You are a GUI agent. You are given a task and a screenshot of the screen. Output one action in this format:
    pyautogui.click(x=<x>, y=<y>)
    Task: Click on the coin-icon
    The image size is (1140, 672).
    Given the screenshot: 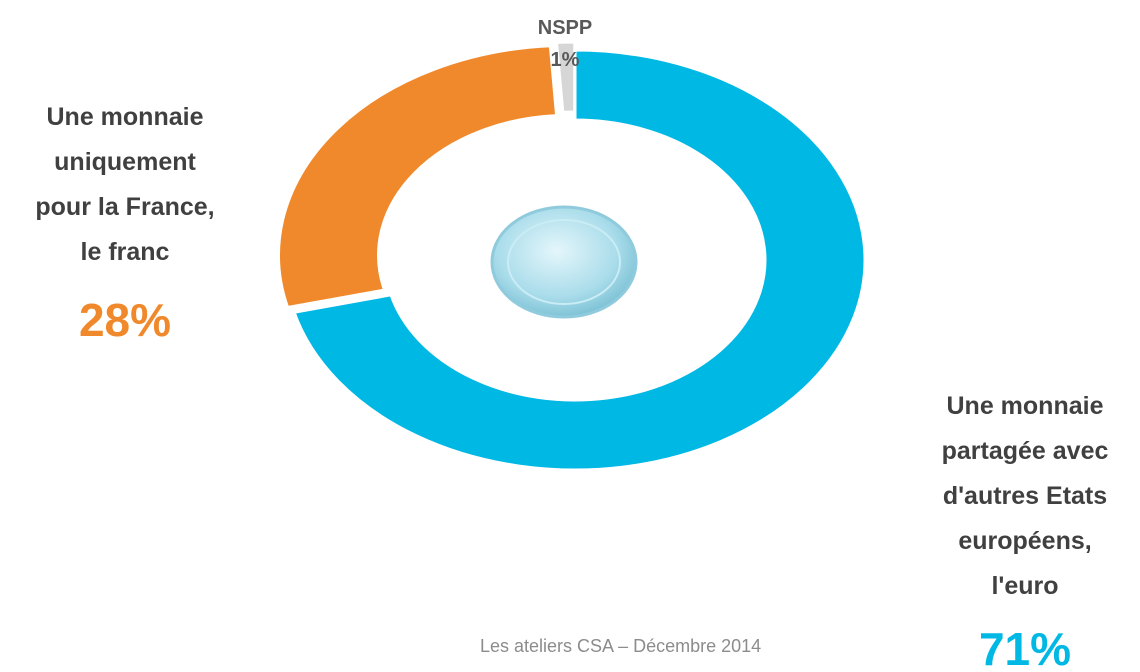 What is the action you would take?
    pyautogui.click(x=564, y=262)
    